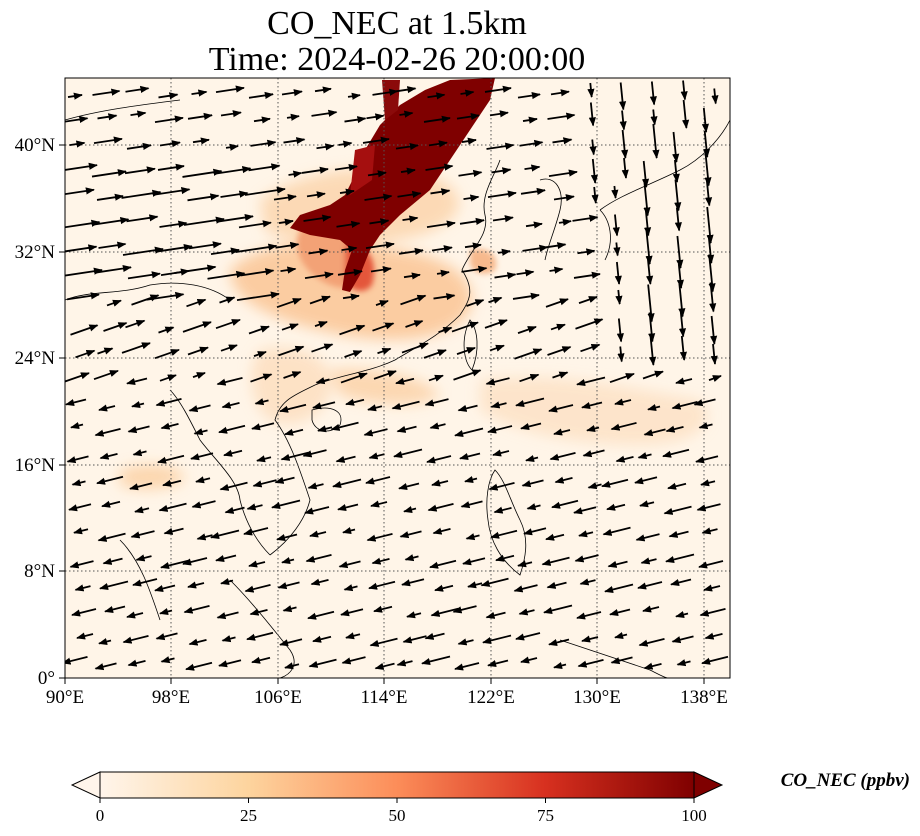 The height and width of the screenshot is (836, 920). Describe the element at coordinates (39, 571) in the screenshot. I see `lat-tick-label: 8°N` at that location.